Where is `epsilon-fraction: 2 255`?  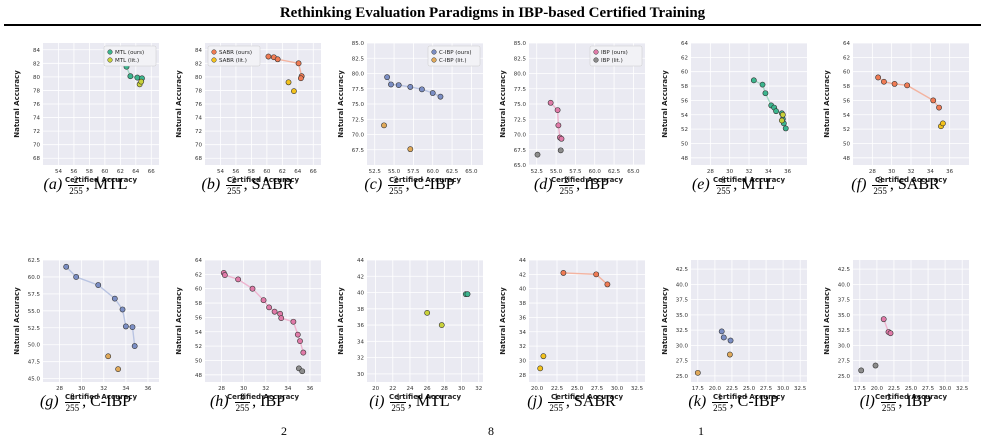
epsilon-fraction: 2 255 is located at coordinates (76, 185).